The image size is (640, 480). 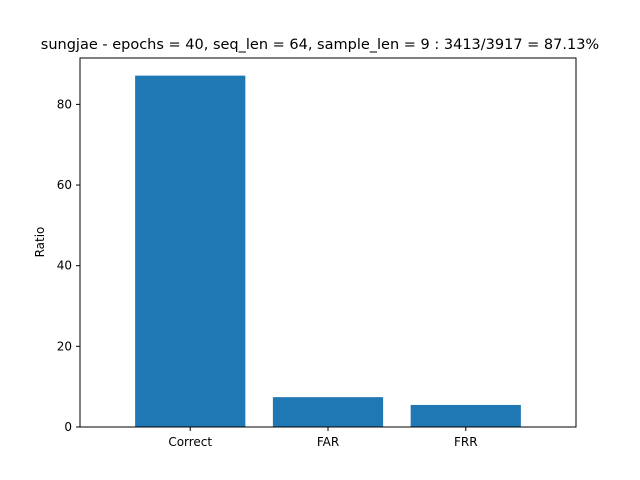 I want to click on y-tick-label: 60, so click(x=64, y=185).